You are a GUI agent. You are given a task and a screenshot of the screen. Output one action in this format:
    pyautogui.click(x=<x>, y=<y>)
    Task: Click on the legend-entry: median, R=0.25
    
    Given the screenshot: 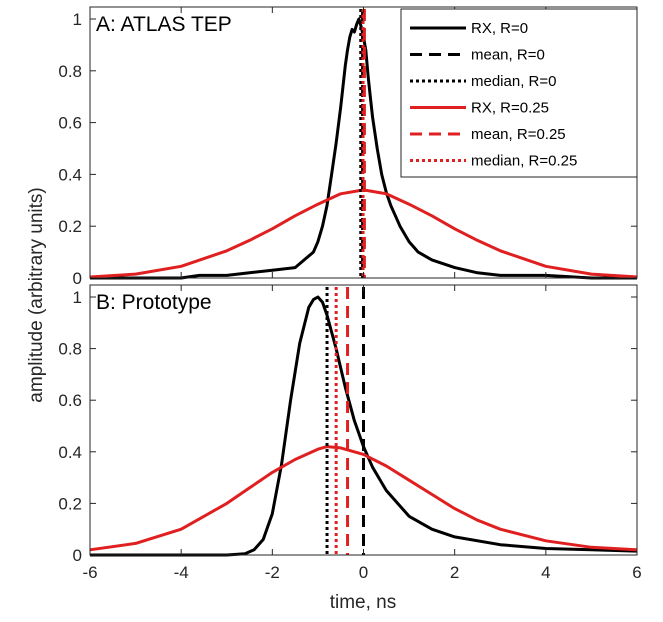 What is the action you would take?
    pyautogui.click(x=524, y=161)
    